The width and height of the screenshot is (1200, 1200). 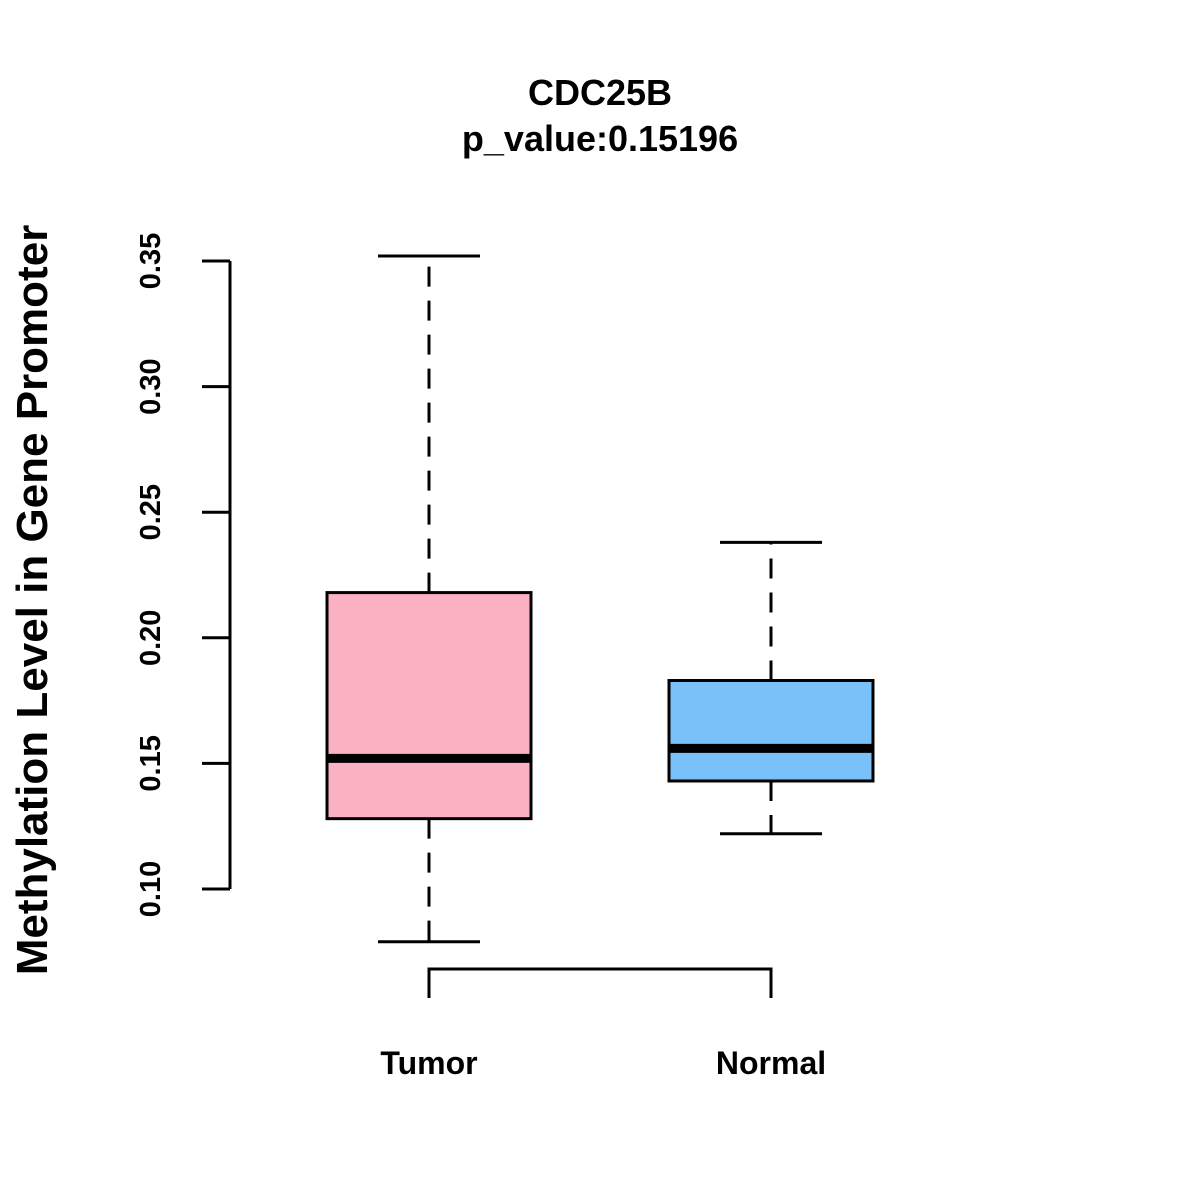 I want to click on box-normal, so click(x=771, y=688).